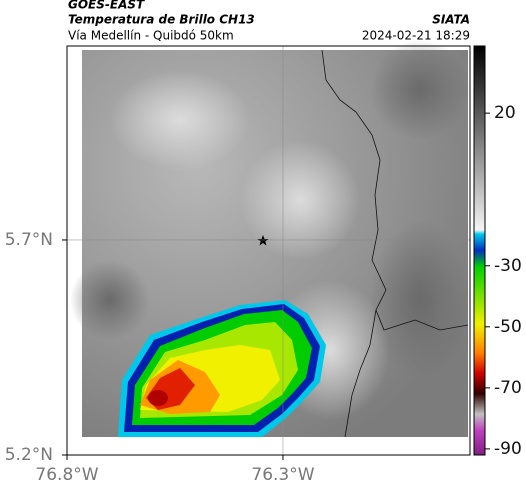  I want to click on colorbar-tick-label: 20, so click(505, 113).